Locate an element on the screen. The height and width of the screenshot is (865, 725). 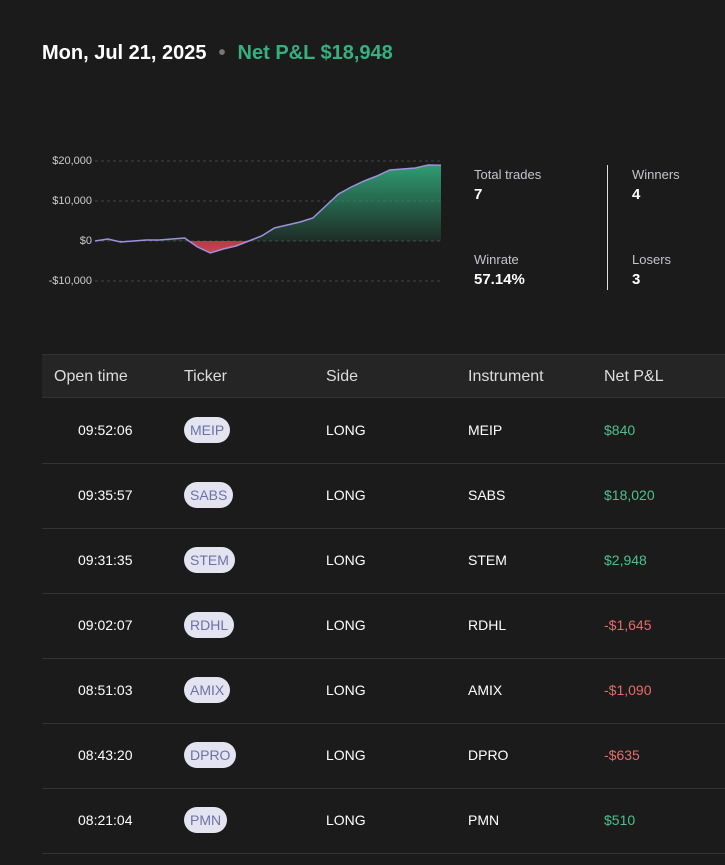
net-pnl: $510 is located at coordinates (620, 820).